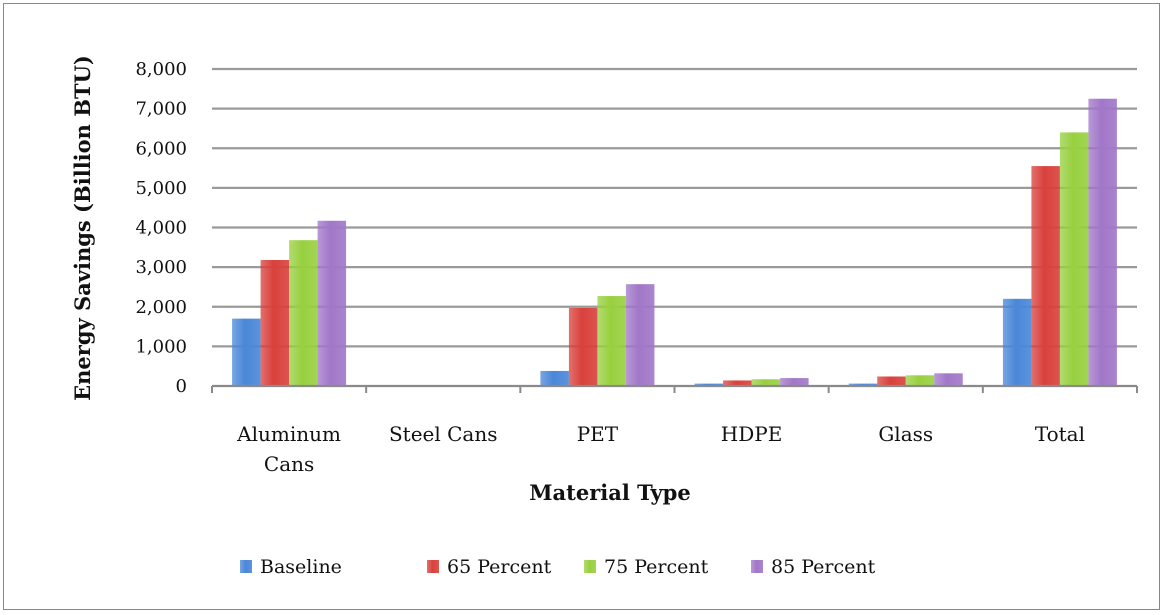 The width and height of the screenshot is (1165, 615). What do you see at coordinates (161, 69) in the screenshot?
I see `y-tick-label: 8,000` at bounding box center [161, 69].